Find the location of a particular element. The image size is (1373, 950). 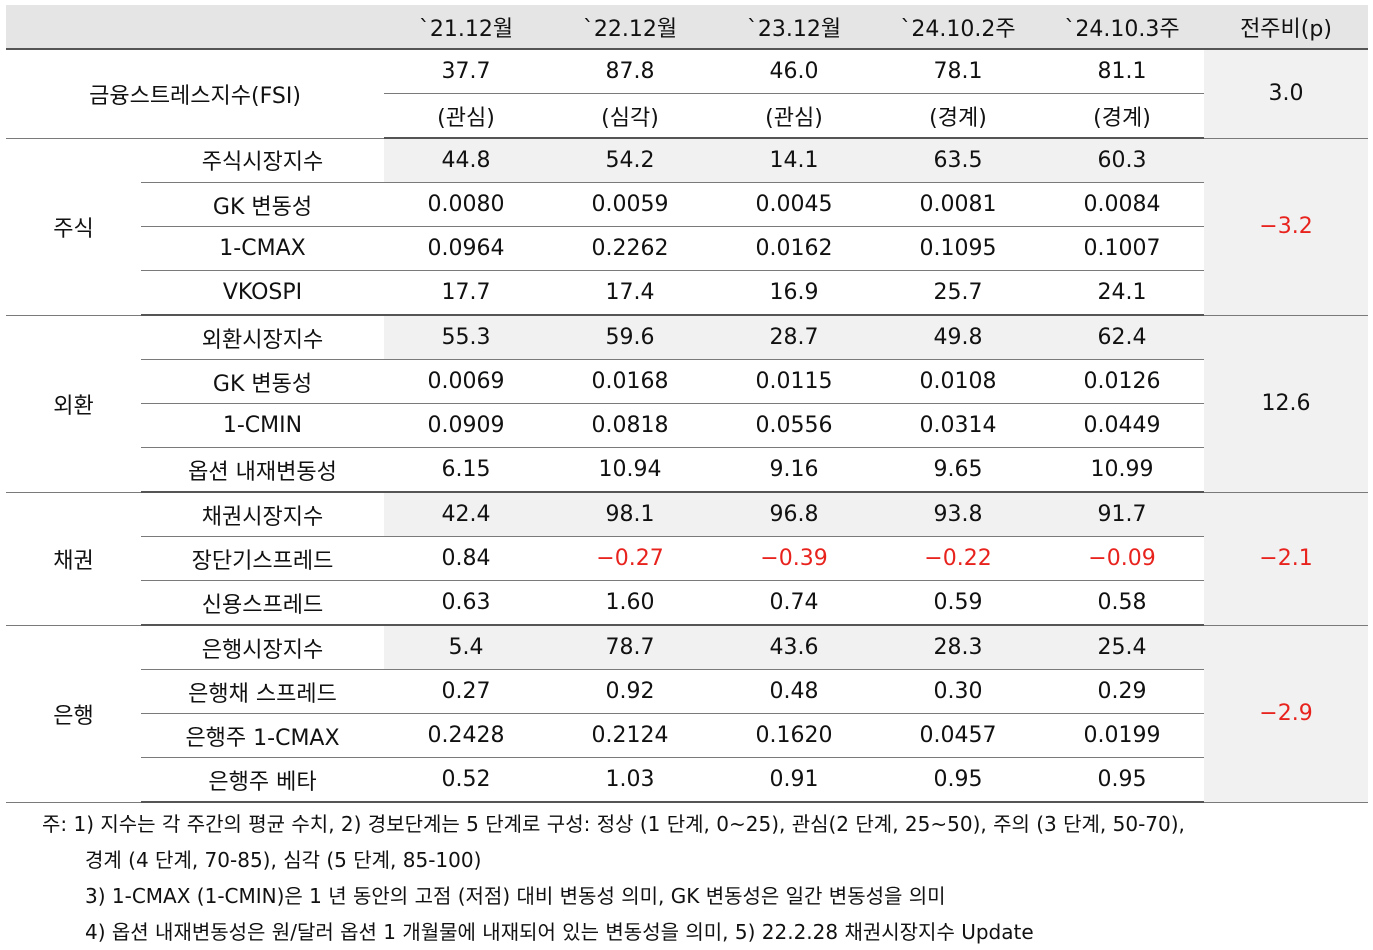

indicator-value: 98.1 is located at coordinates (630, 514).